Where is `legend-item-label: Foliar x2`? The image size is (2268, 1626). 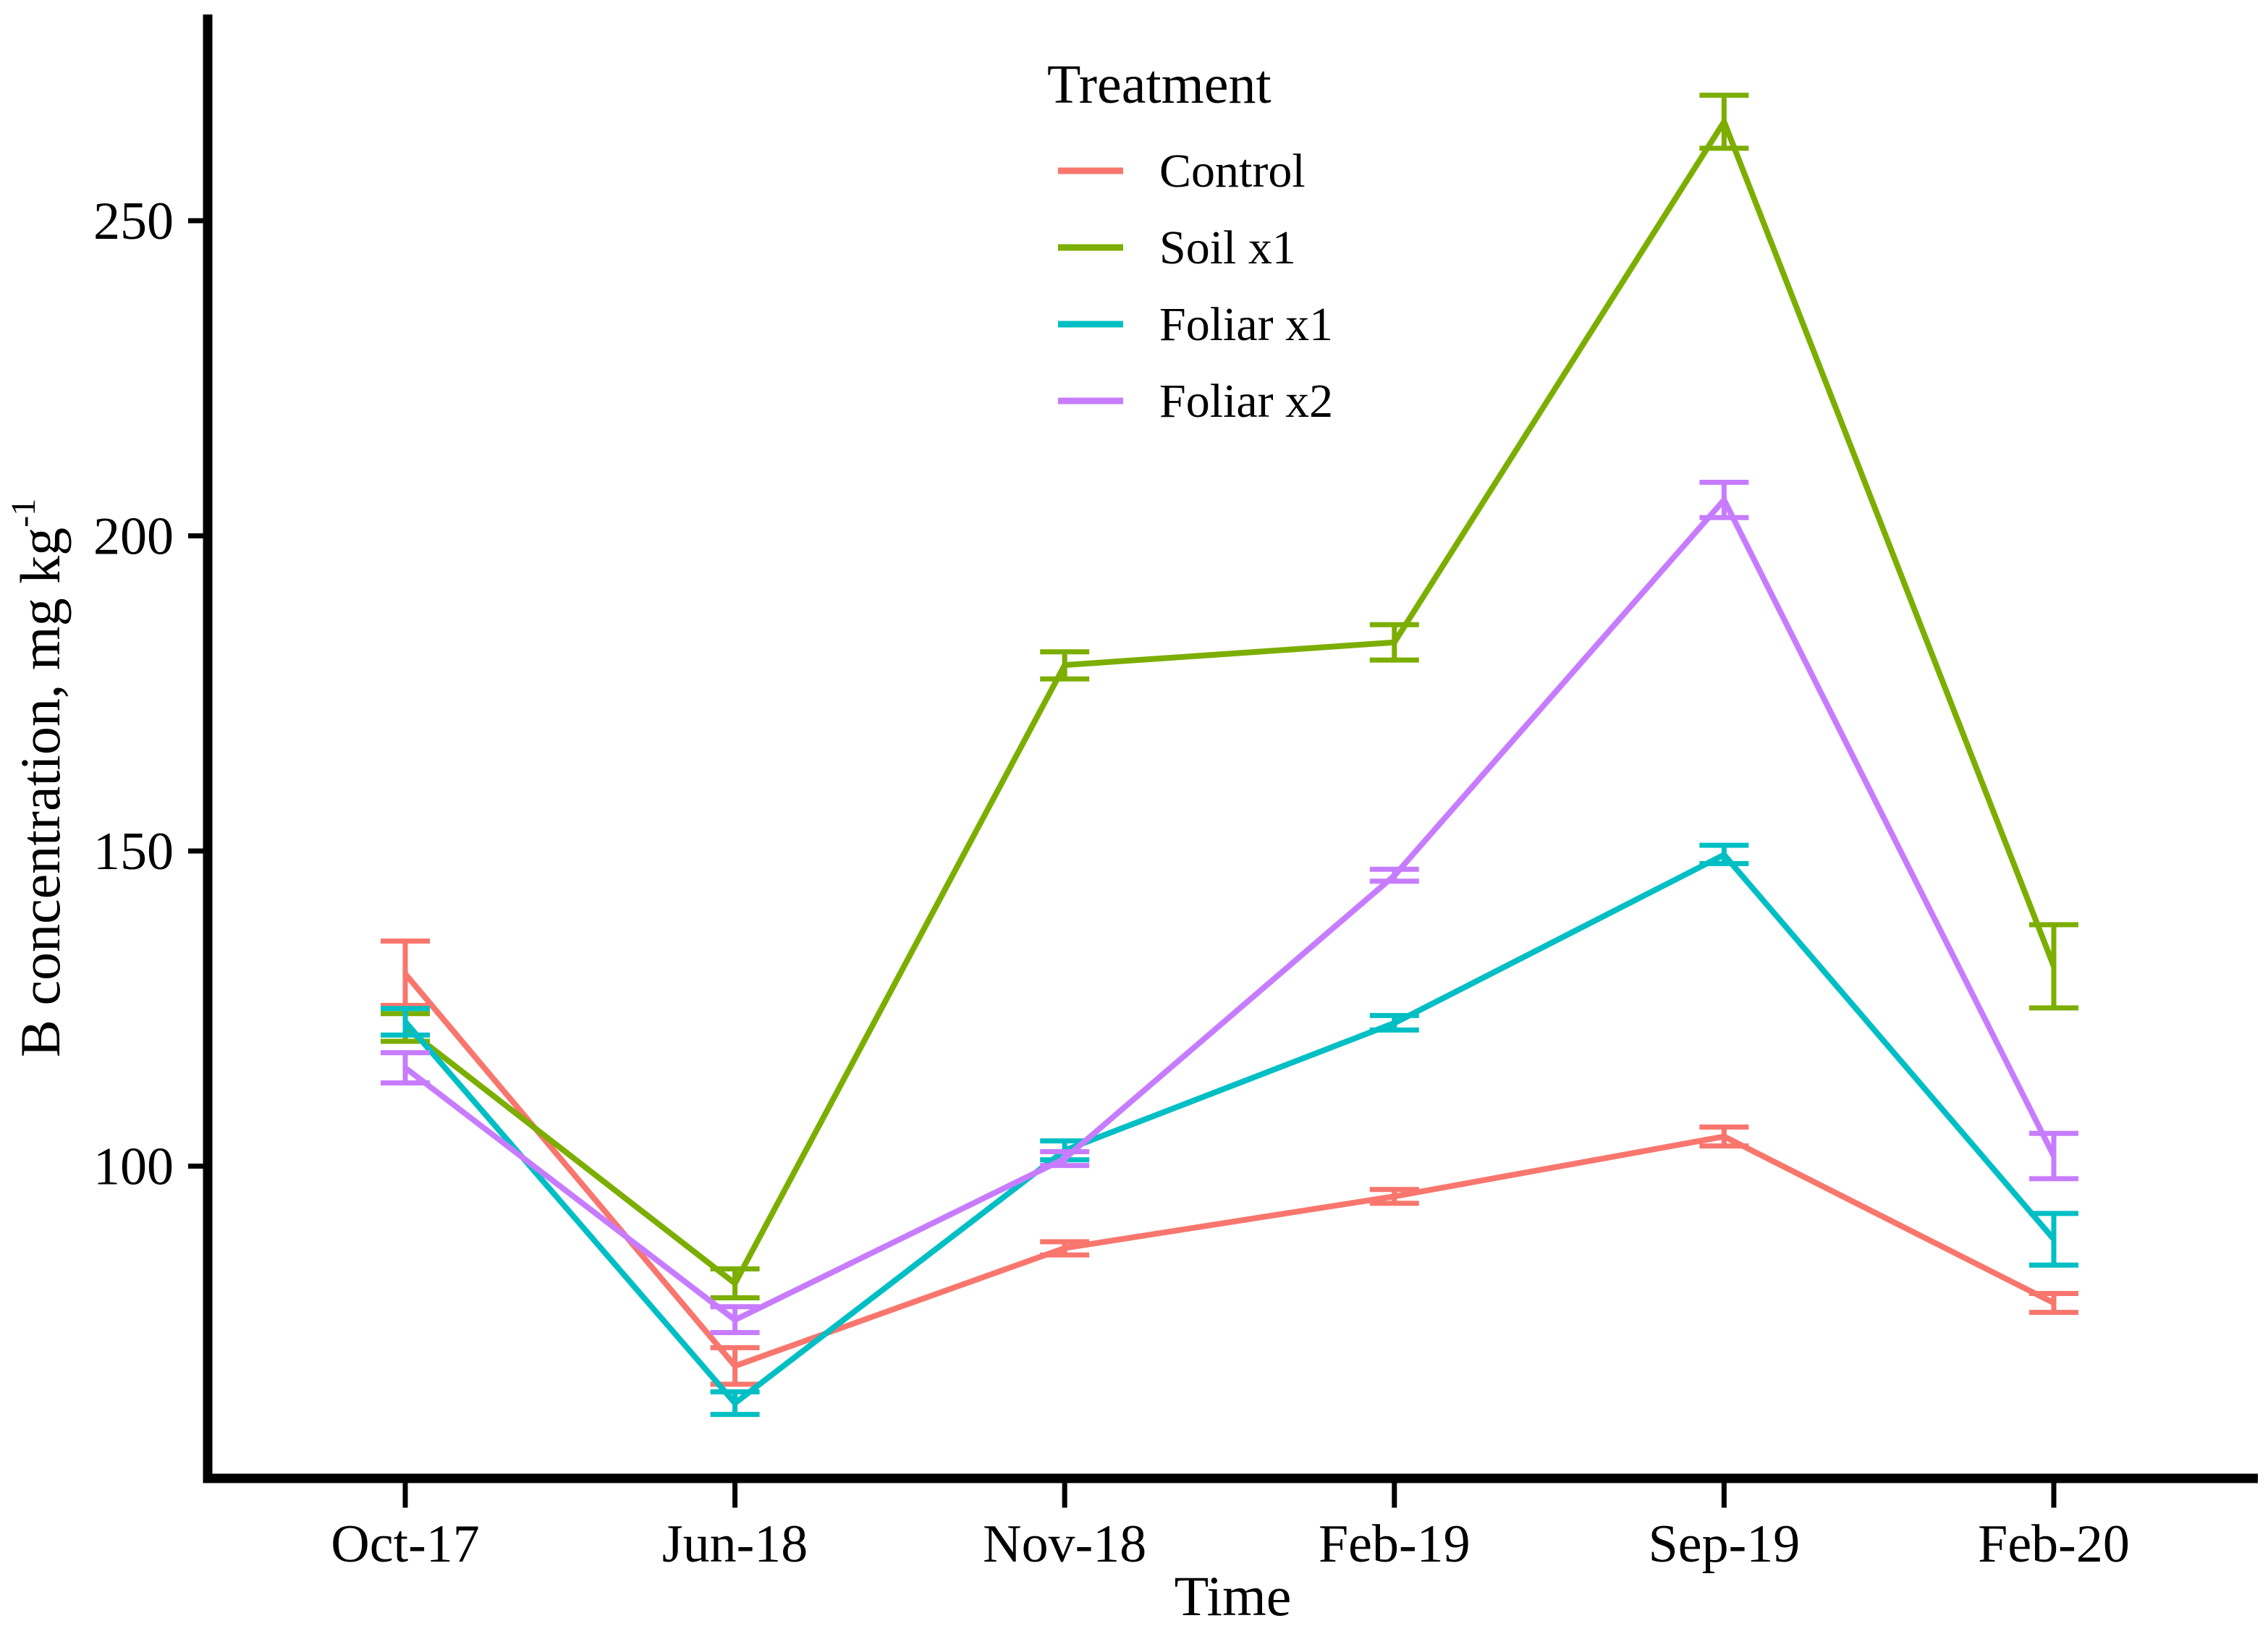 legend-item-label: Foliar x2 is located at coordinates (1246, 401).